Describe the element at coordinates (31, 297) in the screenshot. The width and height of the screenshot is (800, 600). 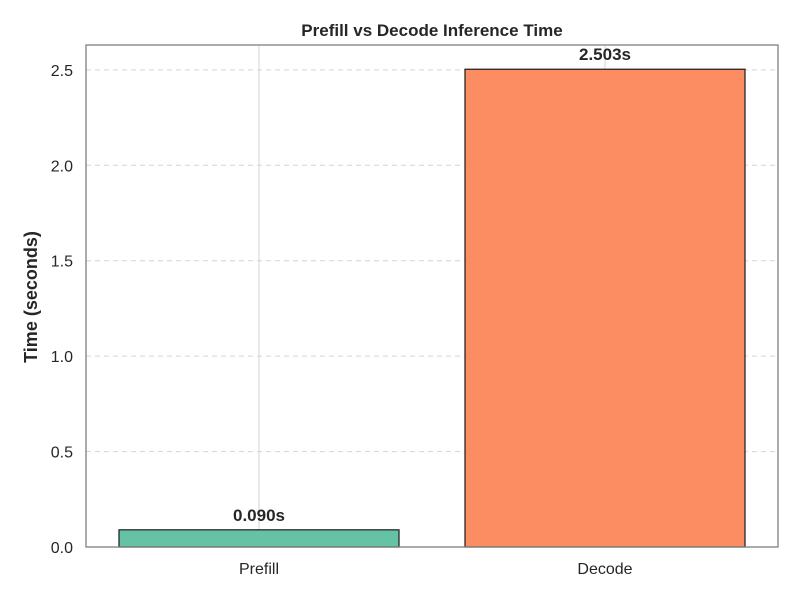
I see `y-axis-label: Time (seconds)` at that location.